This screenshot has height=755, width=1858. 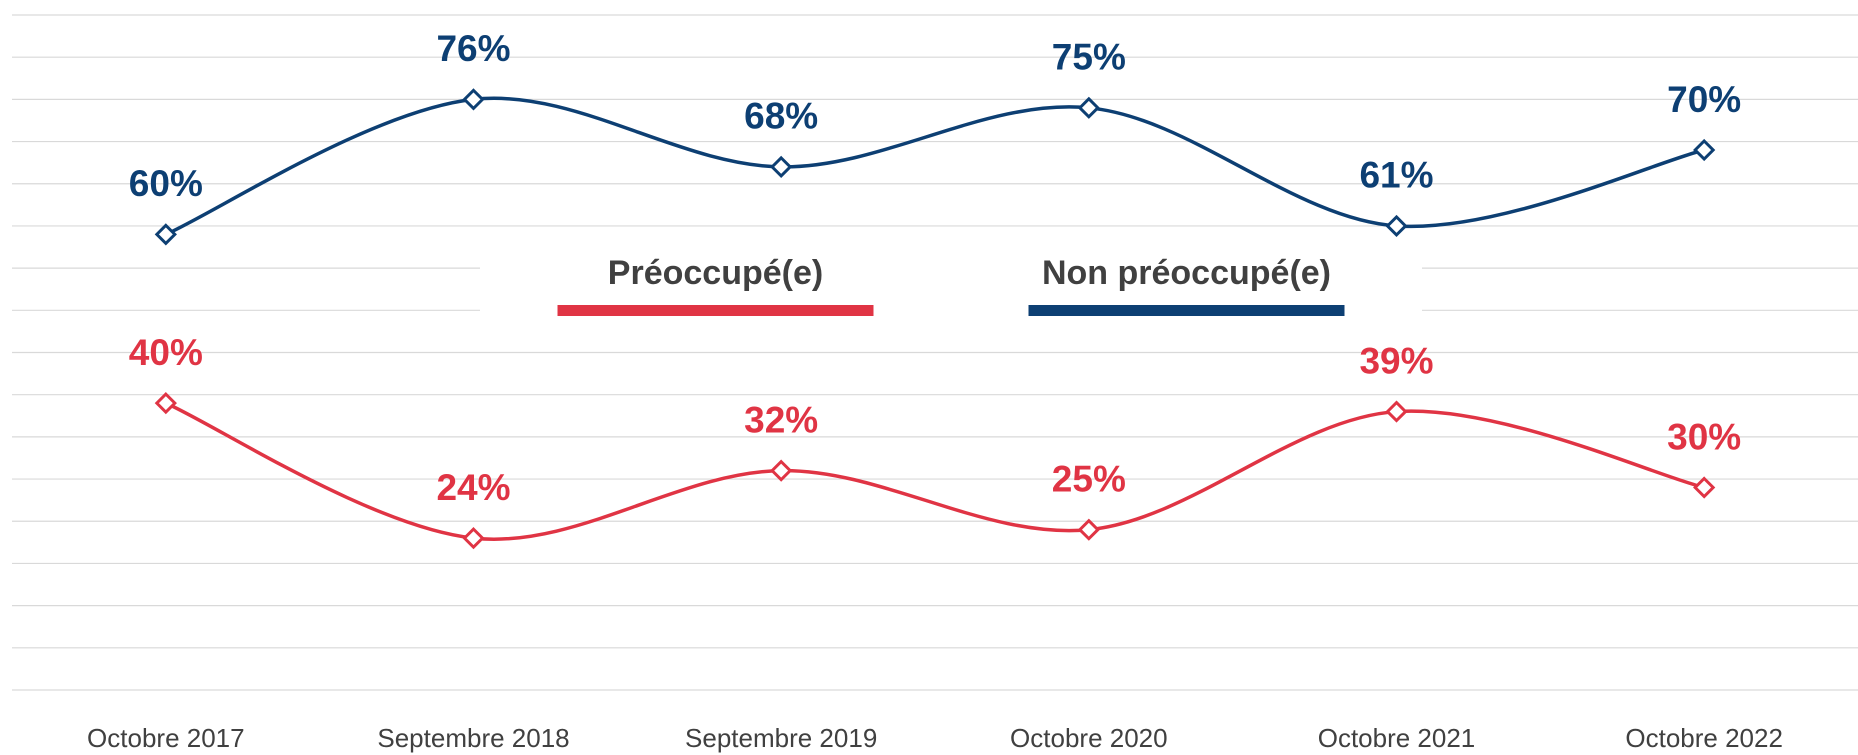 I want to click on x-tick-label: Octobre 2022, so click(x=1704, y=738).